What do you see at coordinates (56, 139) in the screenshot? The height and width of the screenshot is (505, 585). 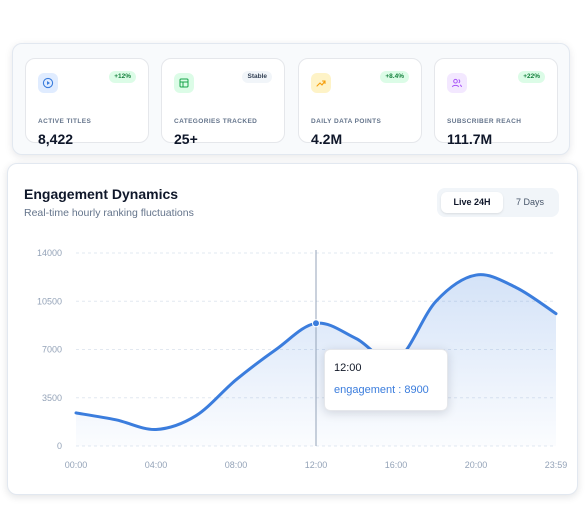 I see `stat-value: 8,422` at bounding box center [56, 139].